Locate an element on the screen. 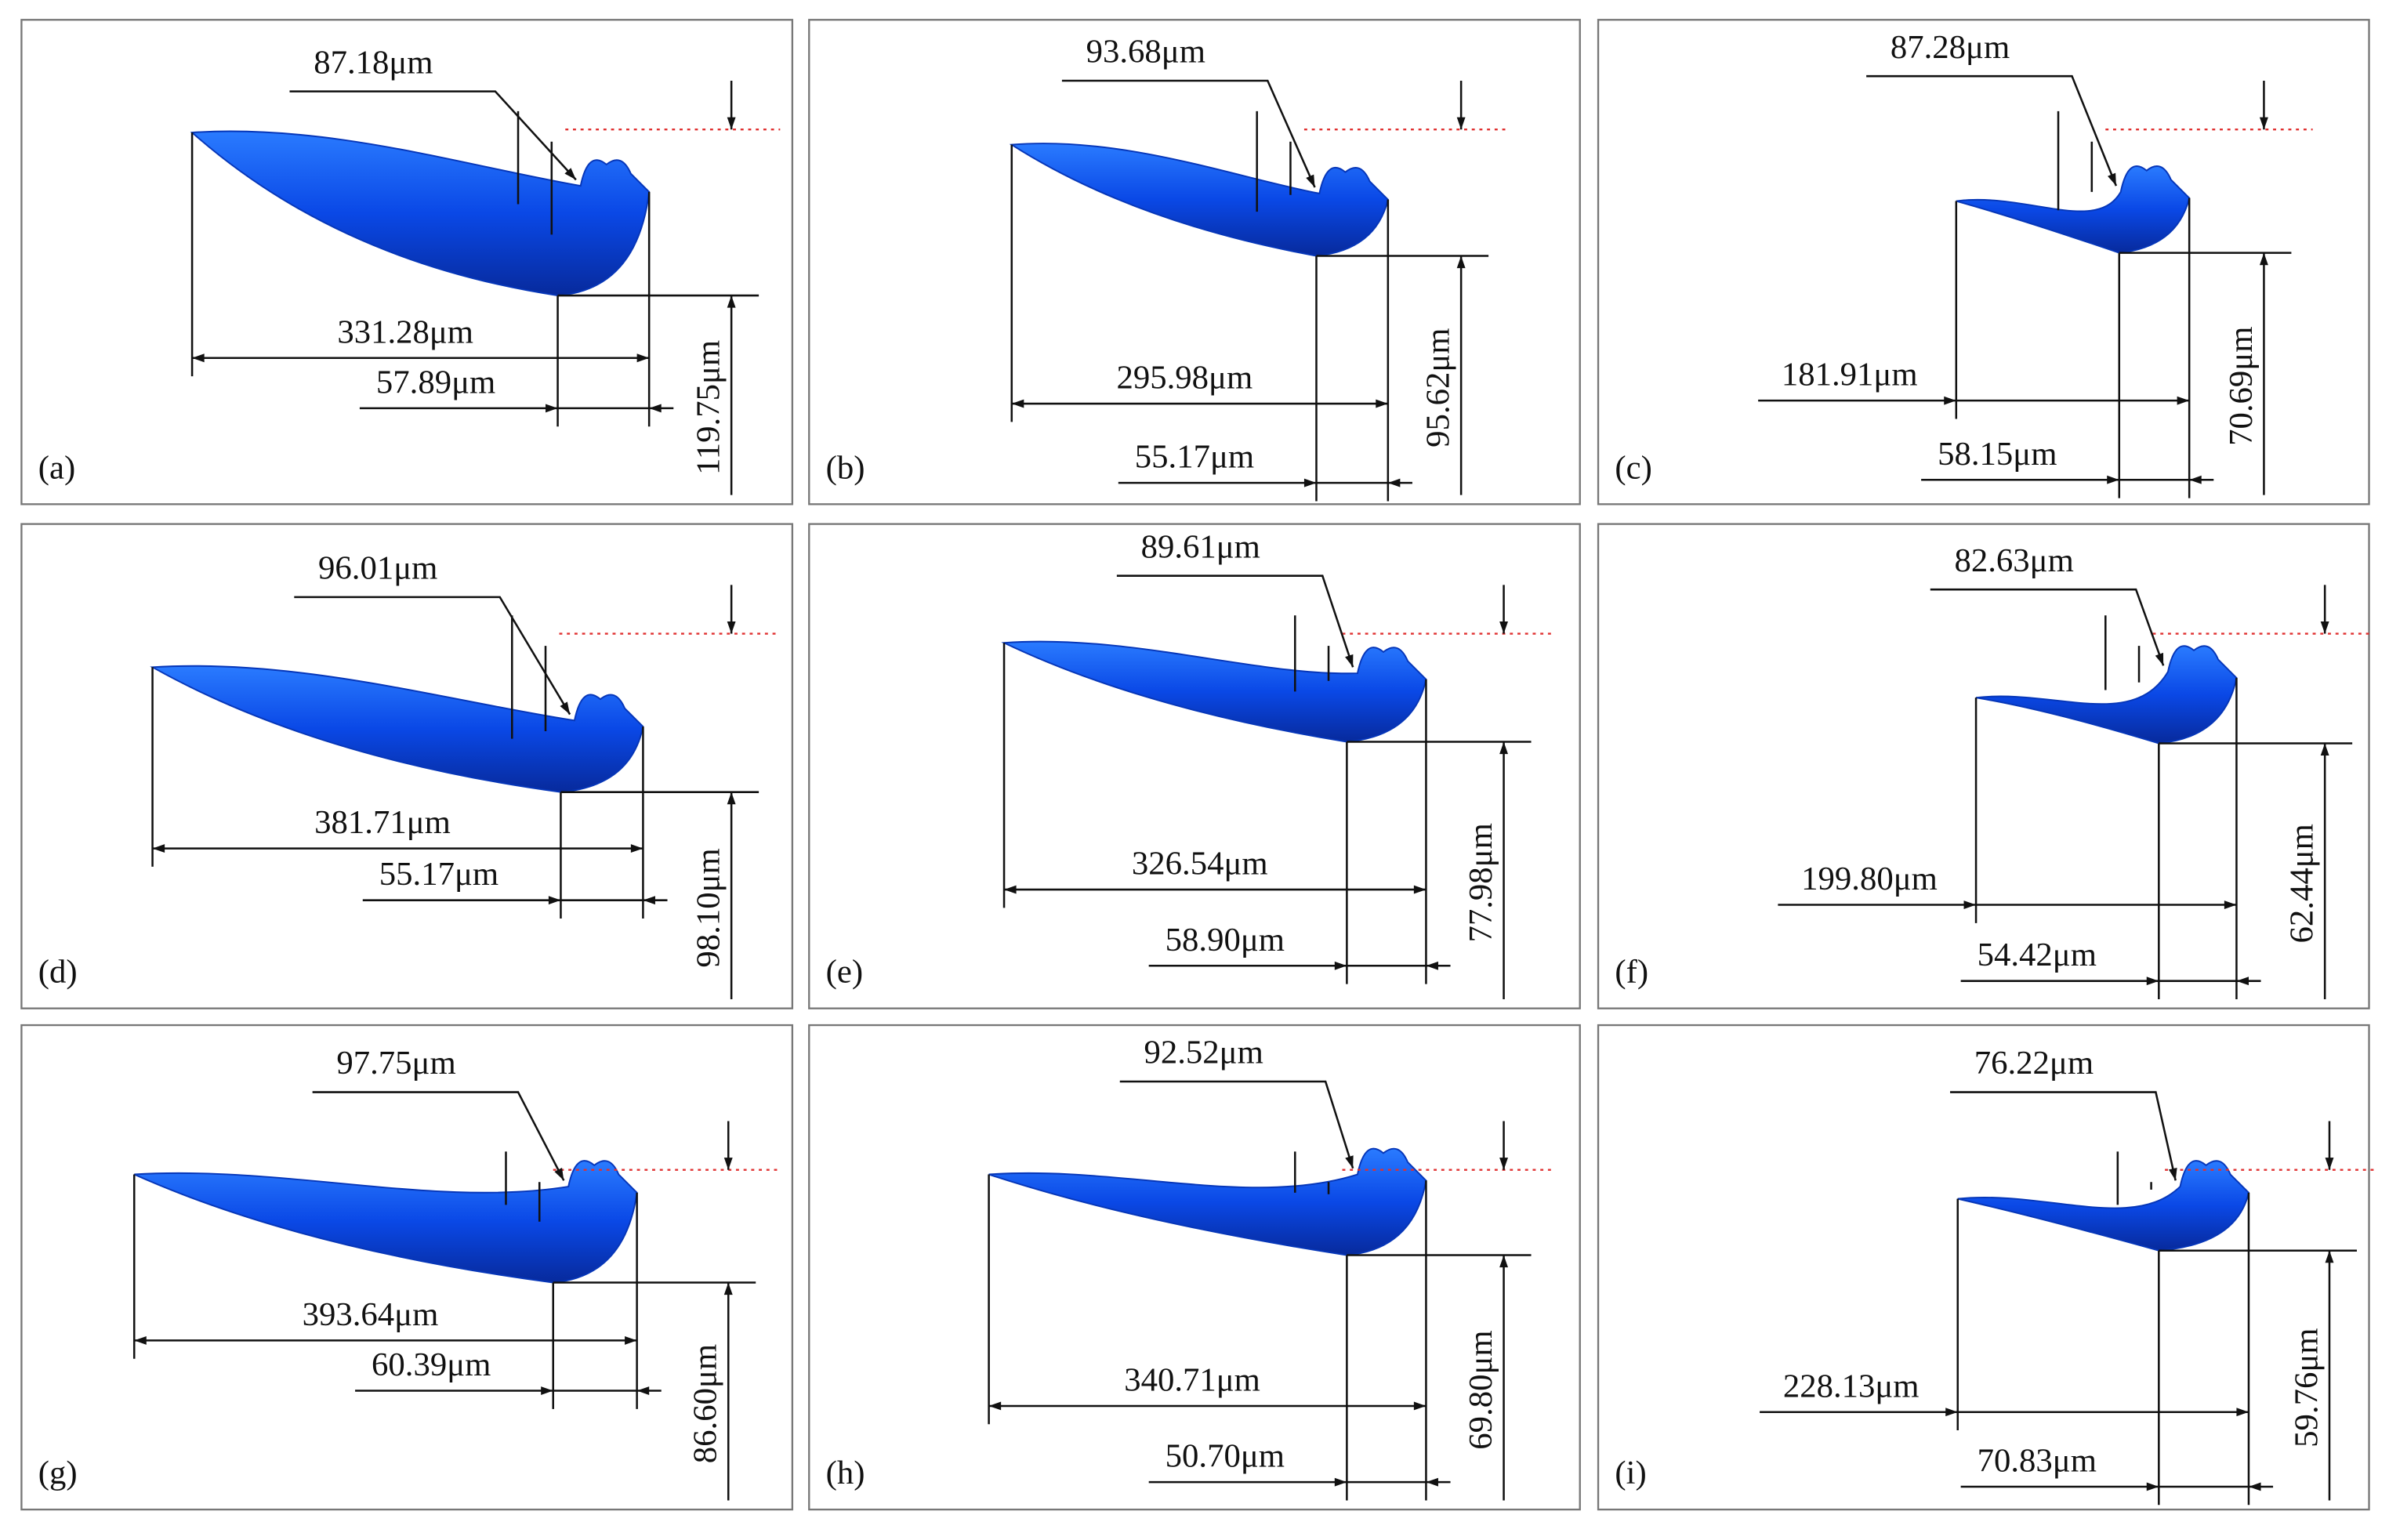 This screenshot has width=2389, height=1540. depth-label: 97.75μm is located at coordinates (395, 1063).